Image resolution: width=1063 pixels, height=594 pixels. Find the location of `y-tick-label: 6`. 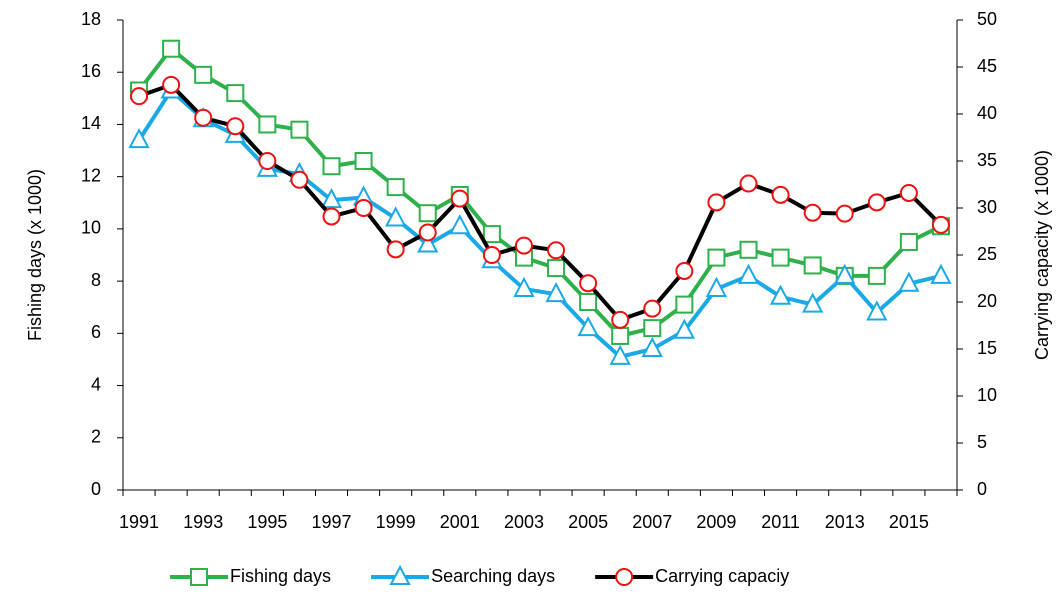

y-tick-label: 6 is located at coordinates (96, 332).